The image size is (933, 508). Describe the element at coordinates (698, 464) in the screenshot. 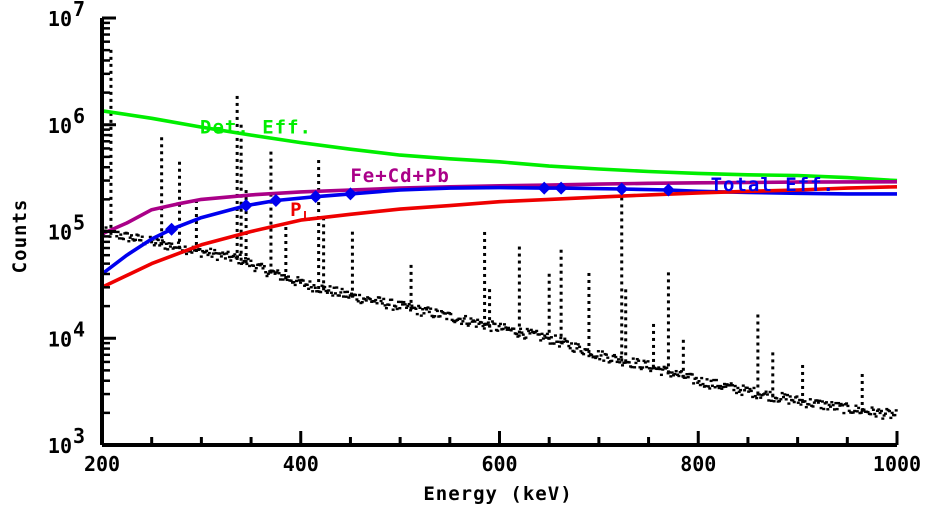

I see `x-tick-label: 800` at that location.